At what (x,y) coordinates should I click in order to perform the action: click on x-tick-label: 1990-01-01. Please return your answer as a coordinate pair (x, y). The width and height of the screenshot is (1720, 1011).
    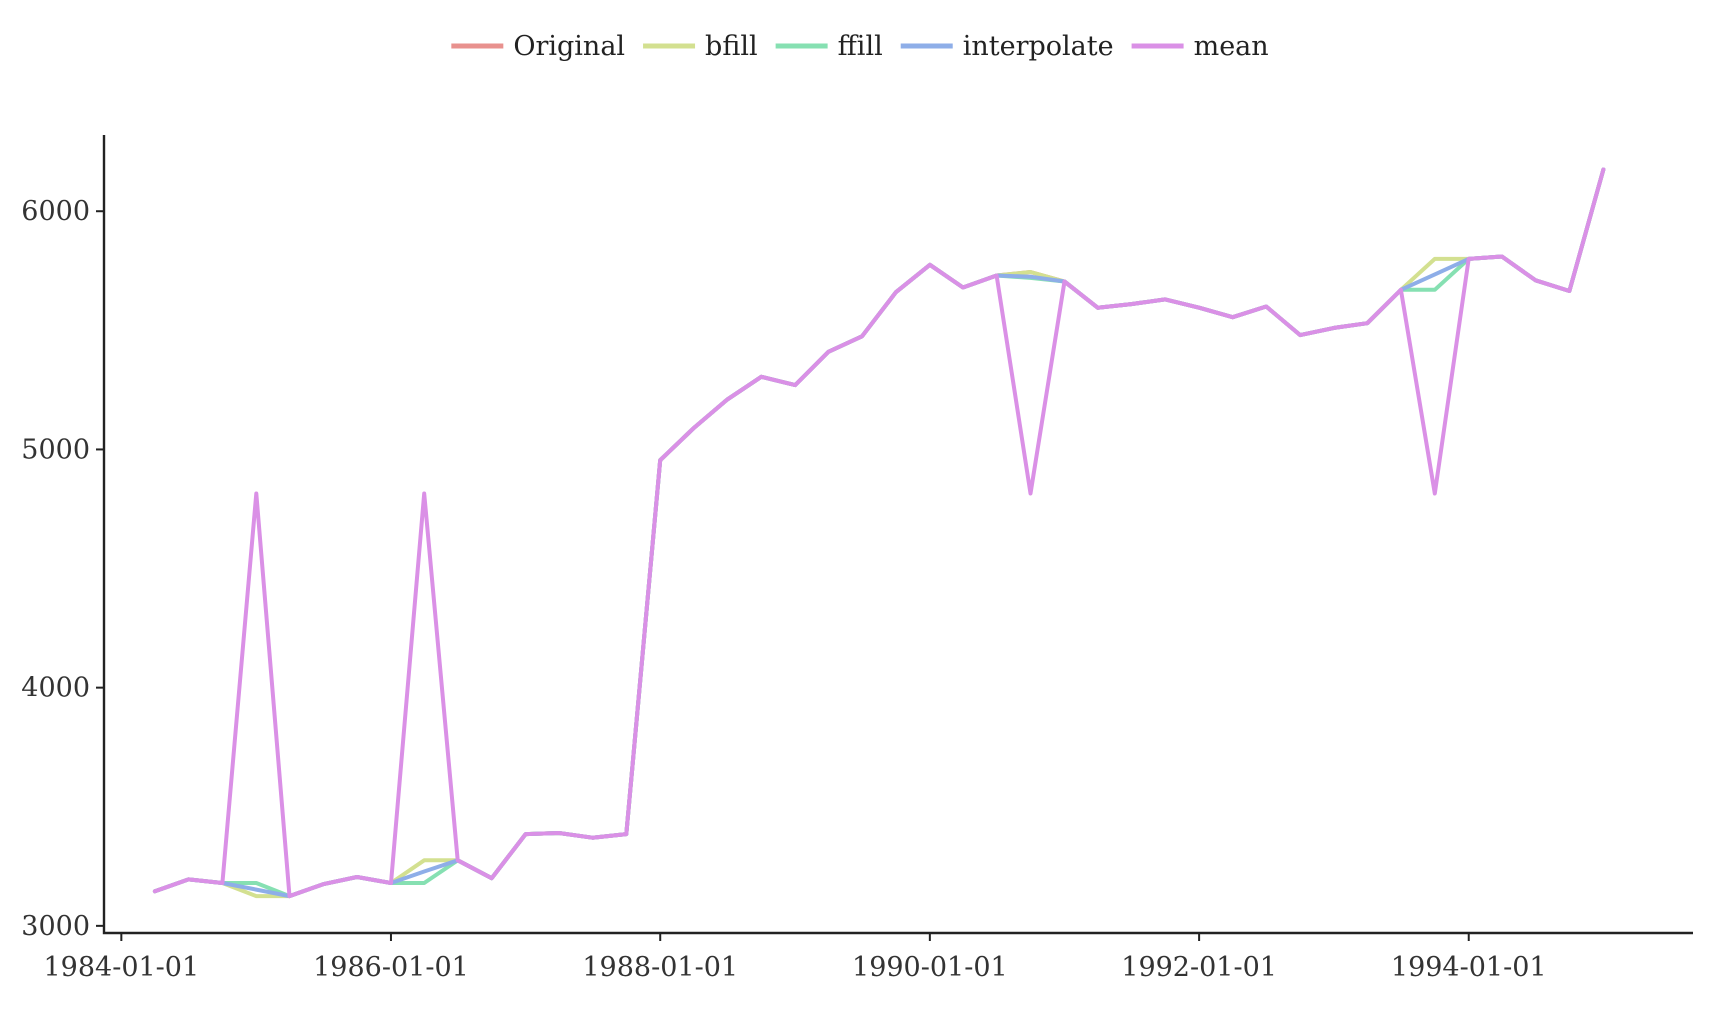
    Looking at the image, I should click on (930, 967).